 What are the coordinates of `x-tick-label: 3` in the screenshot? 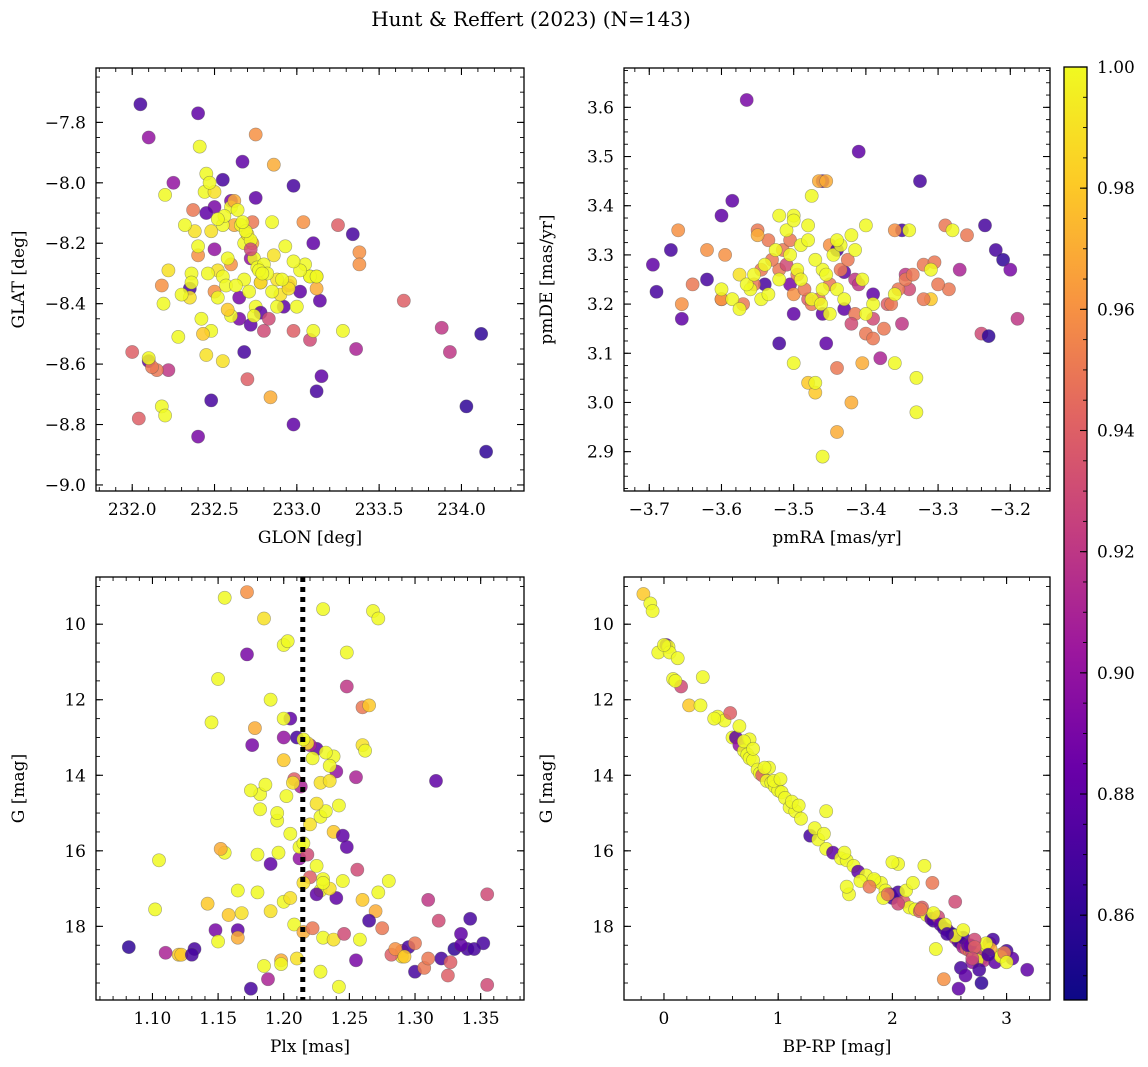 It's located at (1006, 1019).